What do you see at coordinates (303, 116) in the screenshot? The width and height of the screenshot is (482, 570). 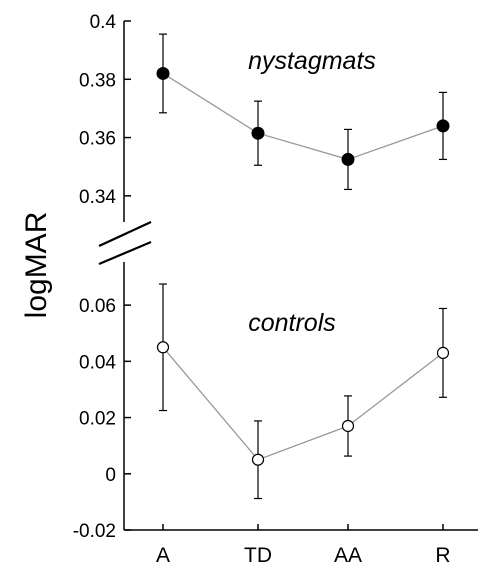 I see `series-line-nystagmats` at bounding box center [303, 116].